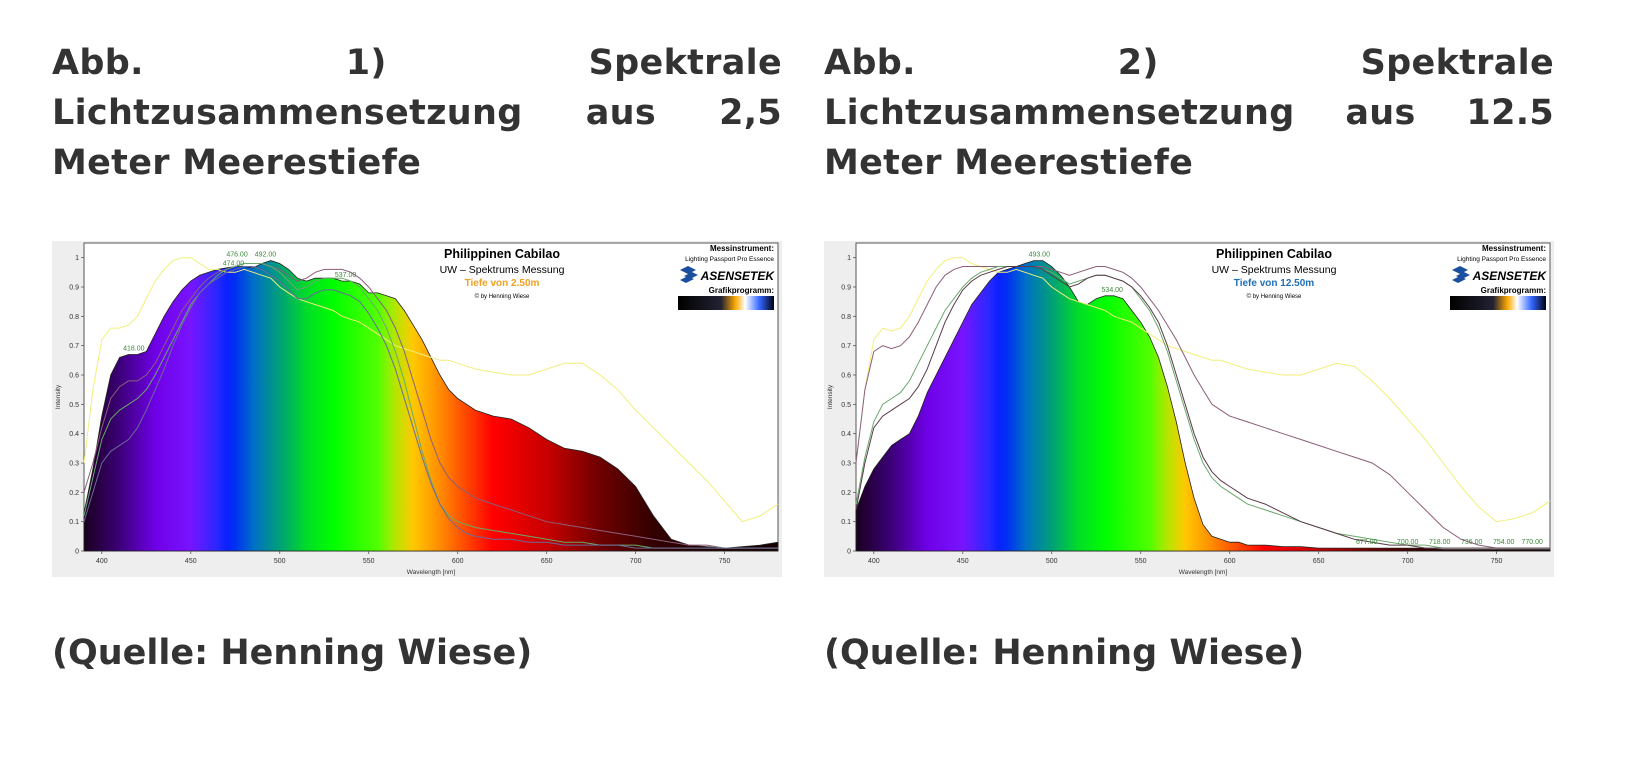  I want to click on peak-label: 700.00, so click(1408, 542).